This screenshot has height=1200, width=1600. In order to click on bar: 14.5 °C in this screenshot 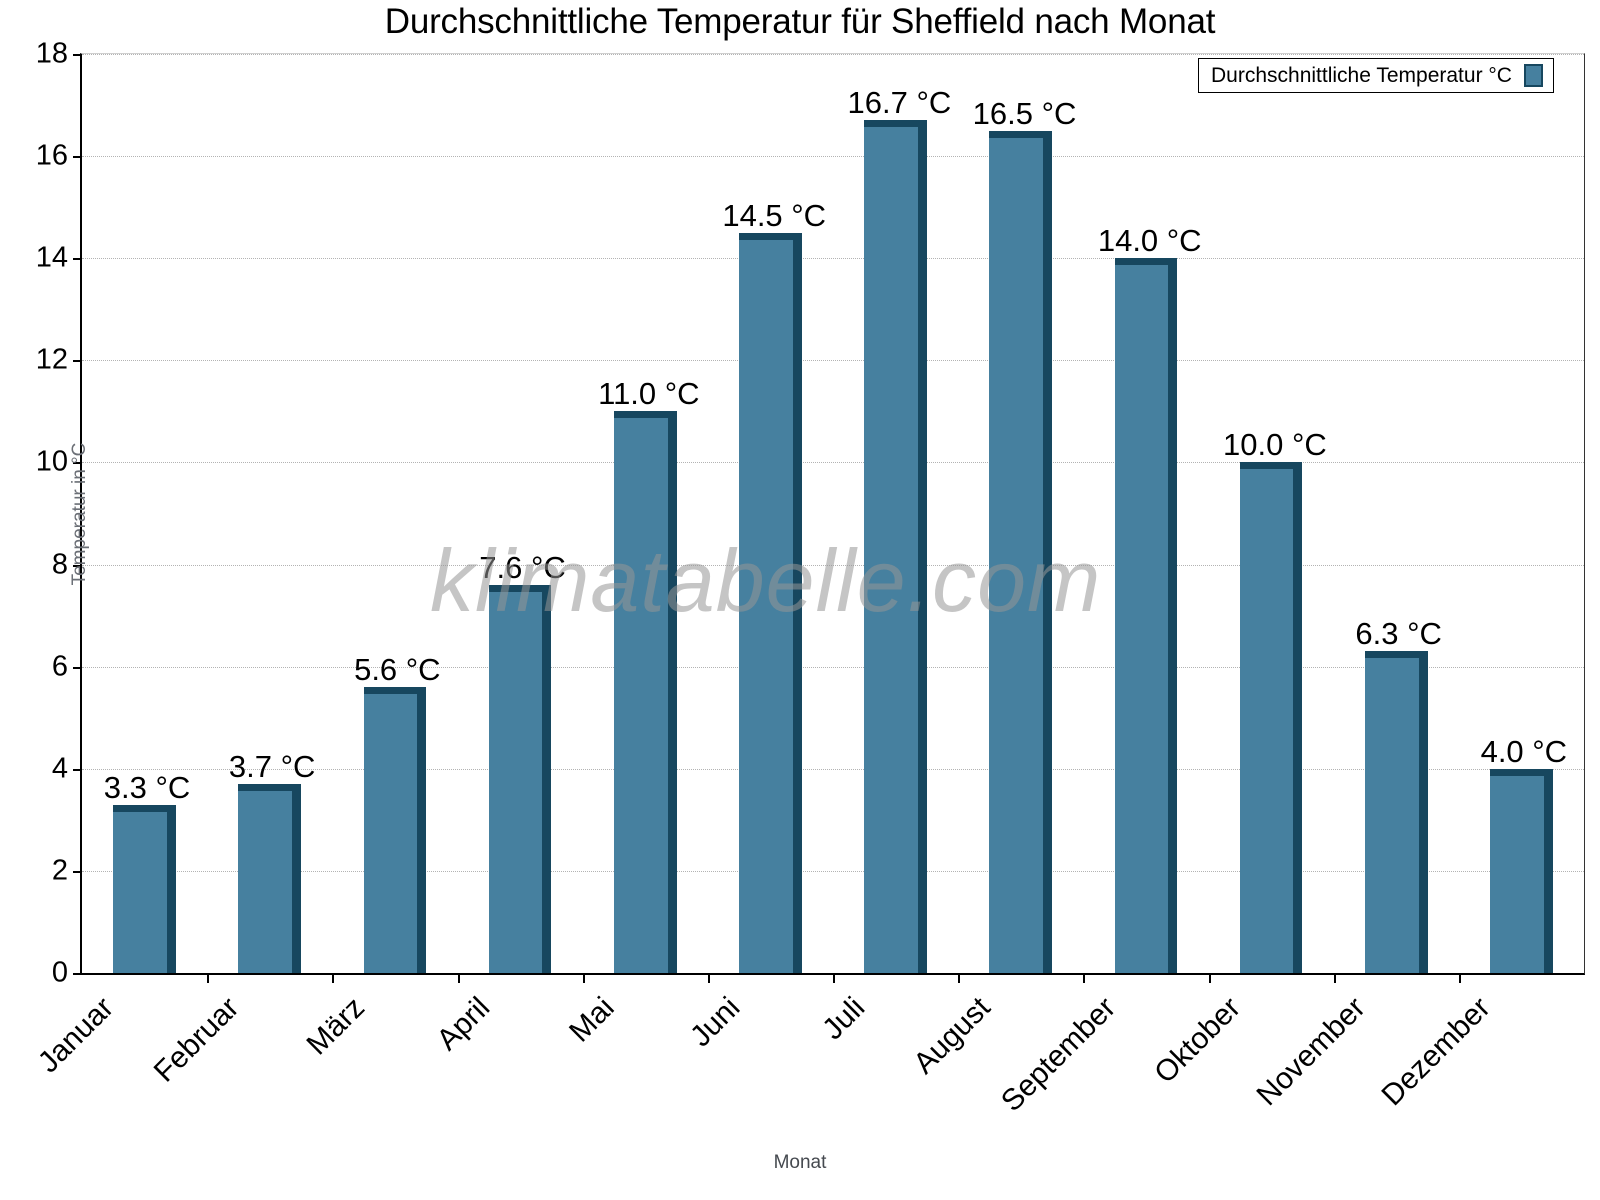, I will do `click(774, 585)`.